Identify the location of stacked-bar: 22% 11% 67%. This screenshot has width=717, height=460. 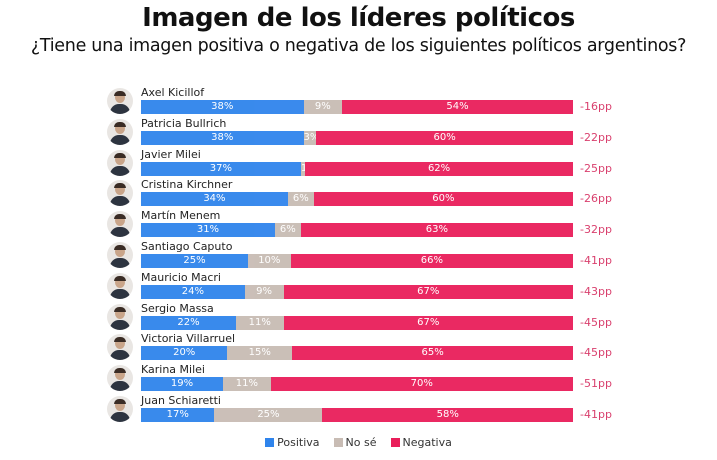
(357, 322).